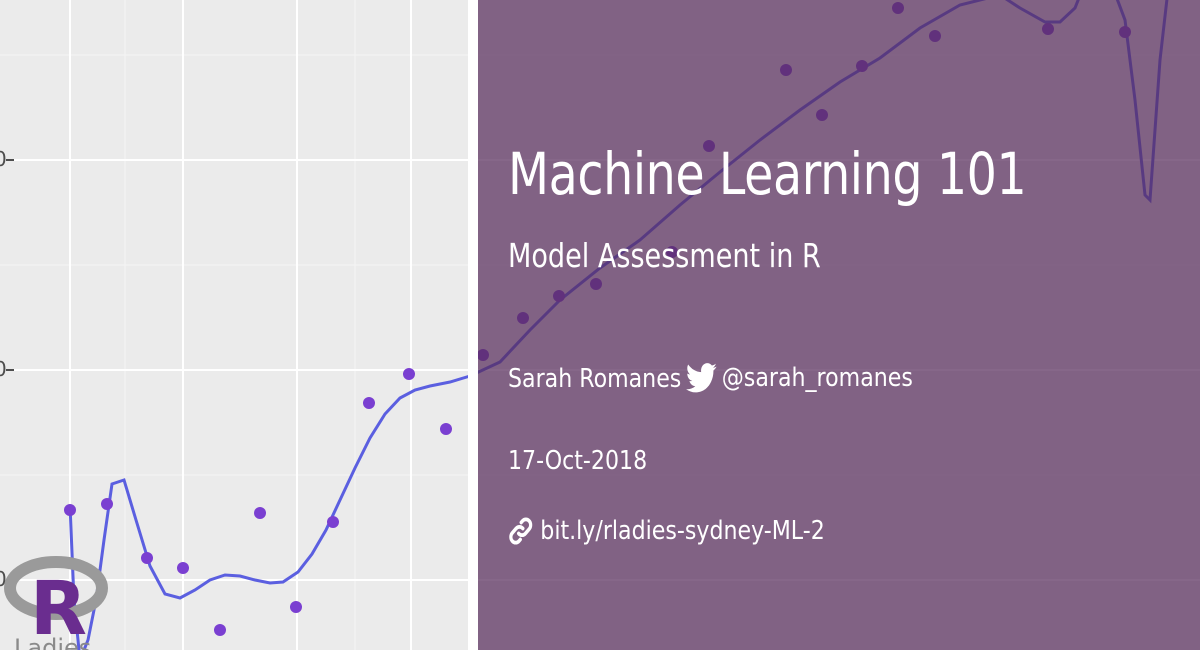 The width and height of the screenshot is (1200, 650). I want to click on rladies-r-logo: R Ladies, so click(56, 603).